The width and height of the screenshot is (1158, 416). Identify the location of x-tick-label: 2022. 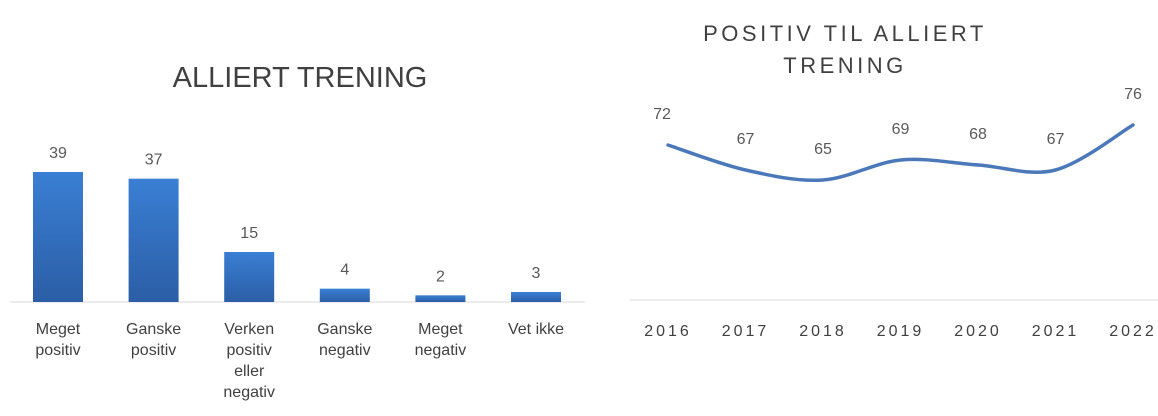
(1133, 331).